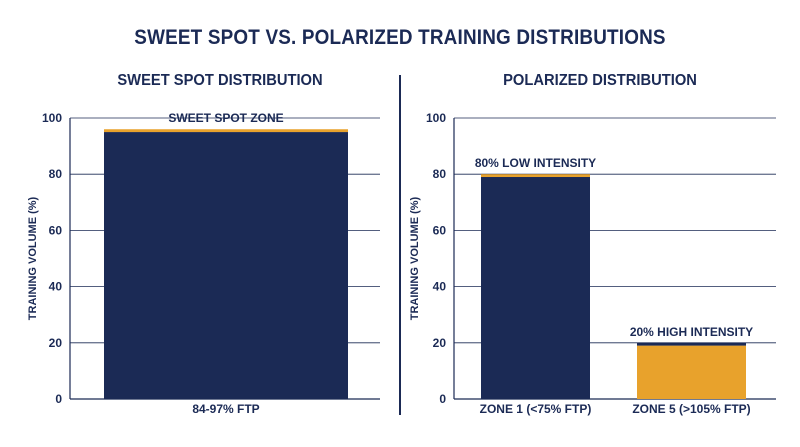 The height and width of the screenshot is (447, 800). Describe the element at coordinates (400, 245) in the screenshot. I see `panel-divider` at that location.